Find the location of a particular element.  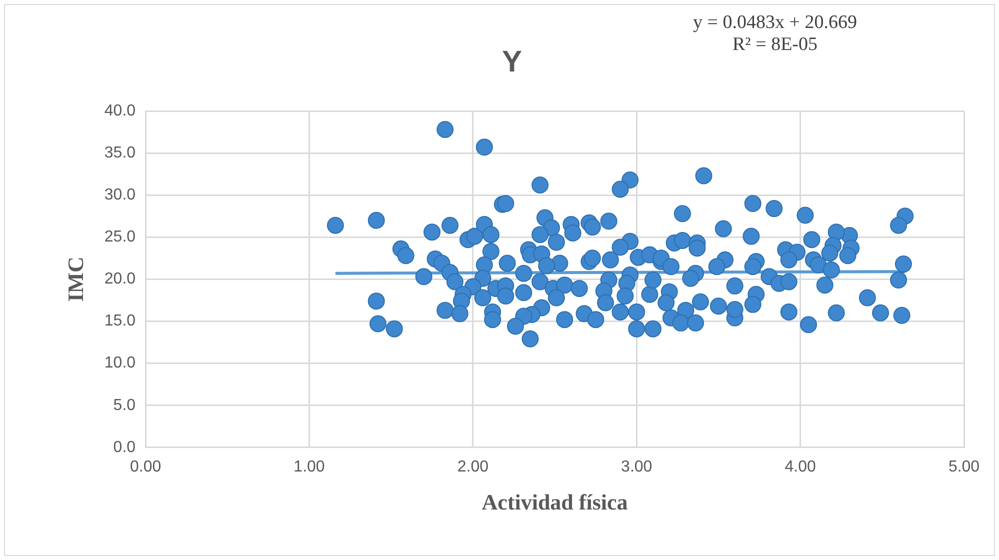

y-tick-label: 20.0 is located at coordinates (120, 279).